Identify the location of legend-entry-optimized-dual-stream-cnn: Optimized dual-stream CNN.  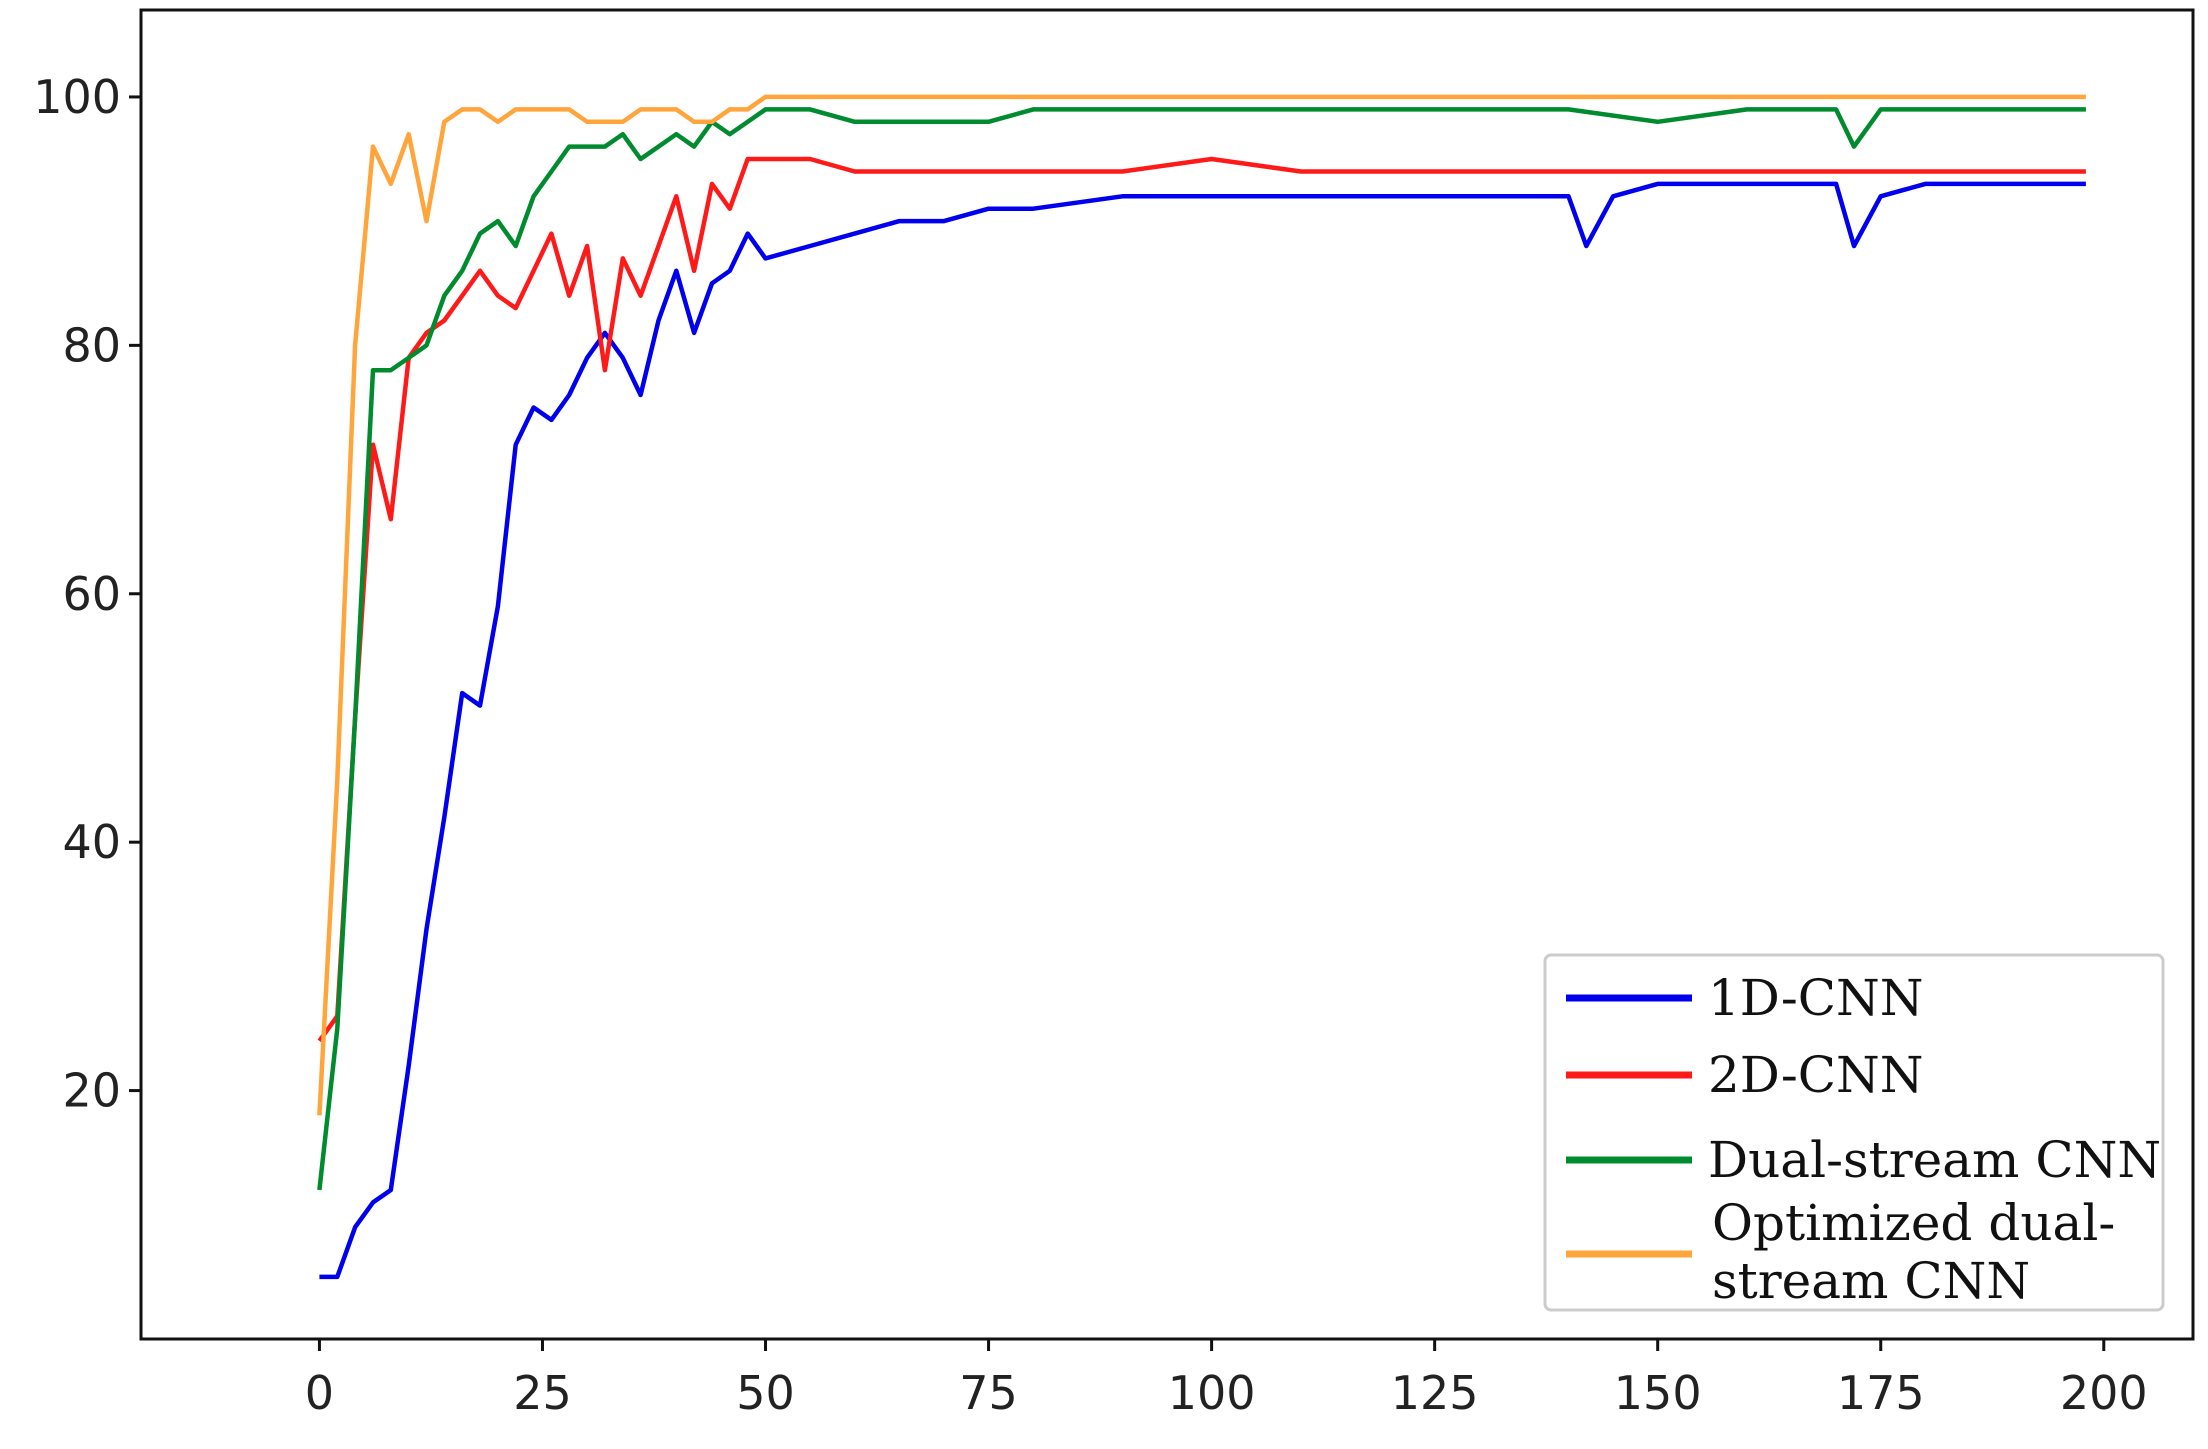
(1840, 1252).